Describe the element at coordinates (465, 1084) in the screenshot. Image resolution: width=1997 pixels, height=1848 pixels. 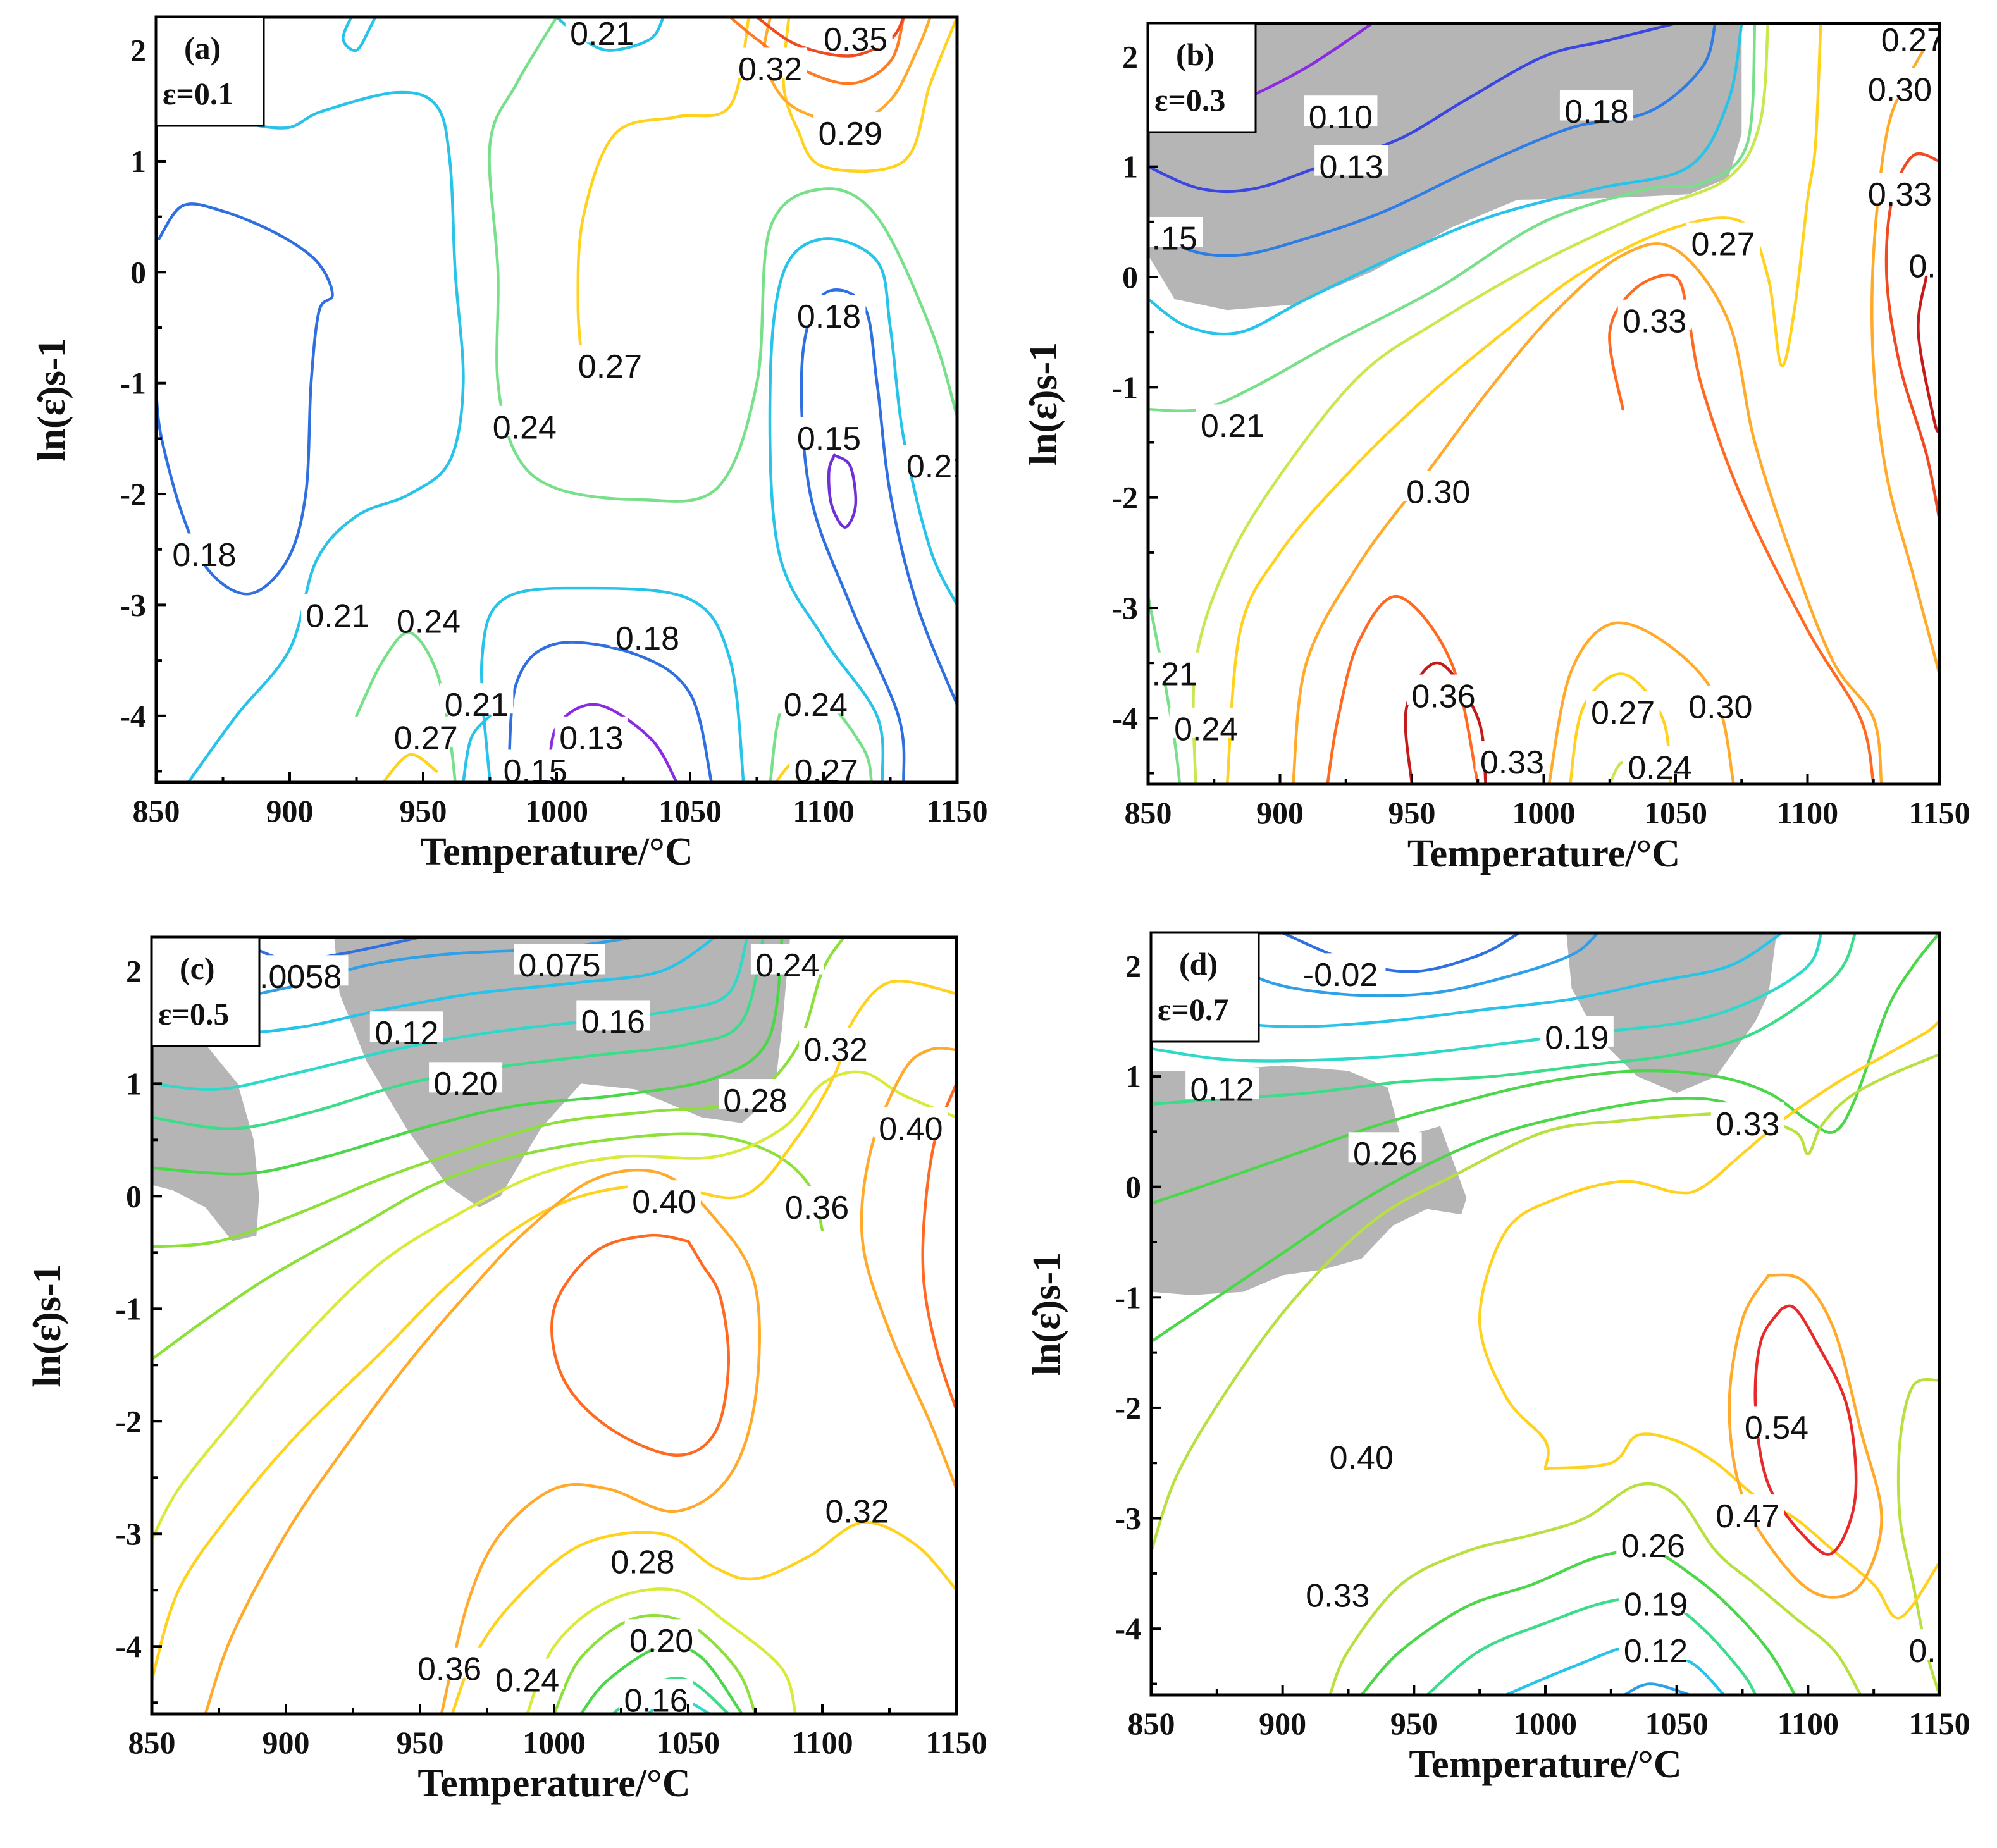
I see `contour-label-text: 0.20` at that location.